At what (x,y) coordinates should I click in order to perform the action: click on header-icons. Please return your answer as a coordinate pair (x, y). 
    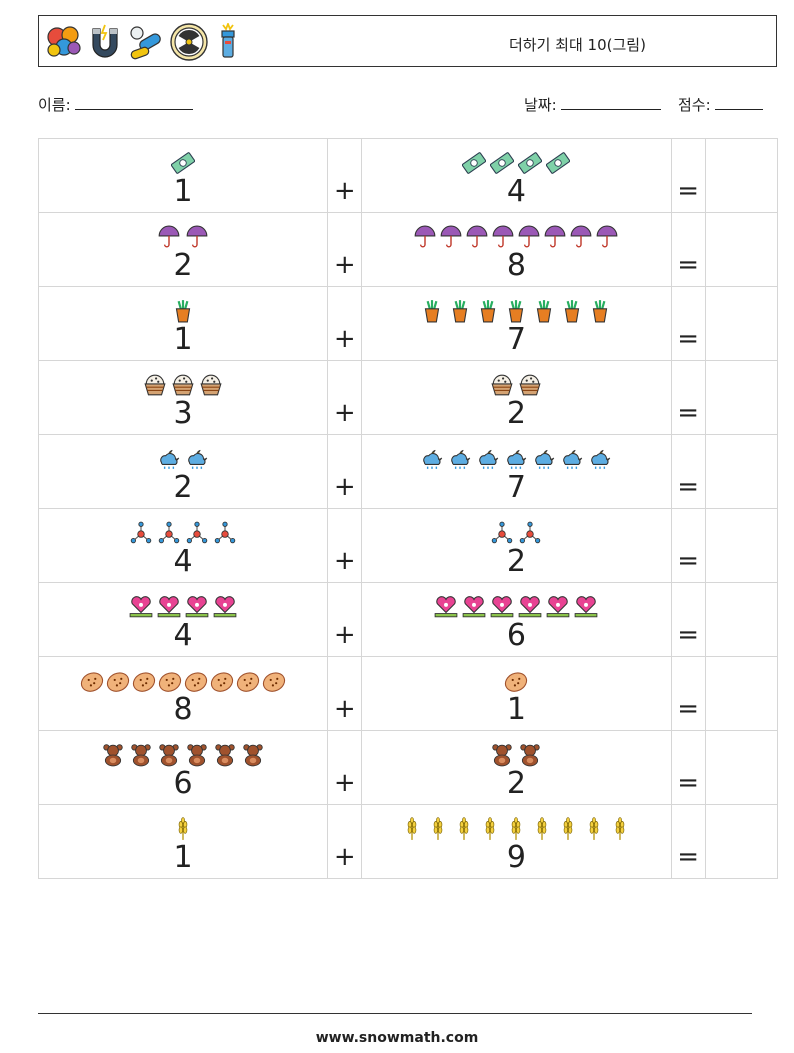
    Looking at the image, I should click on (144, 42).